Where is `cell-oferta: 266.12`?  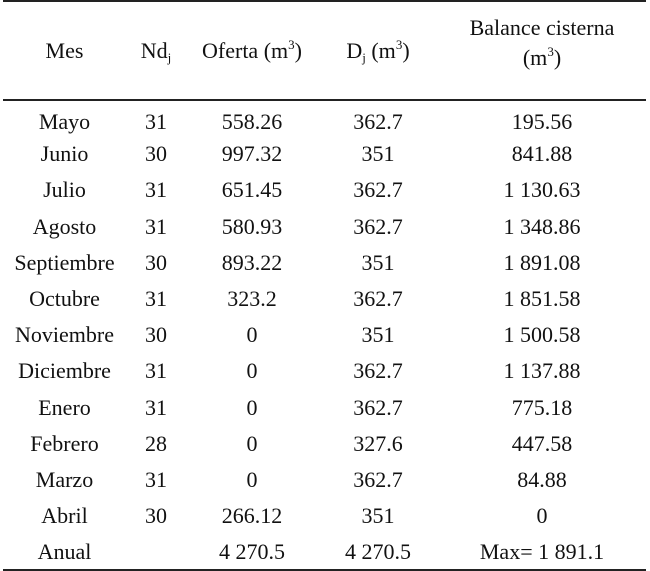
cell-oferta: 266.12 is located at coordinates (252, 516).